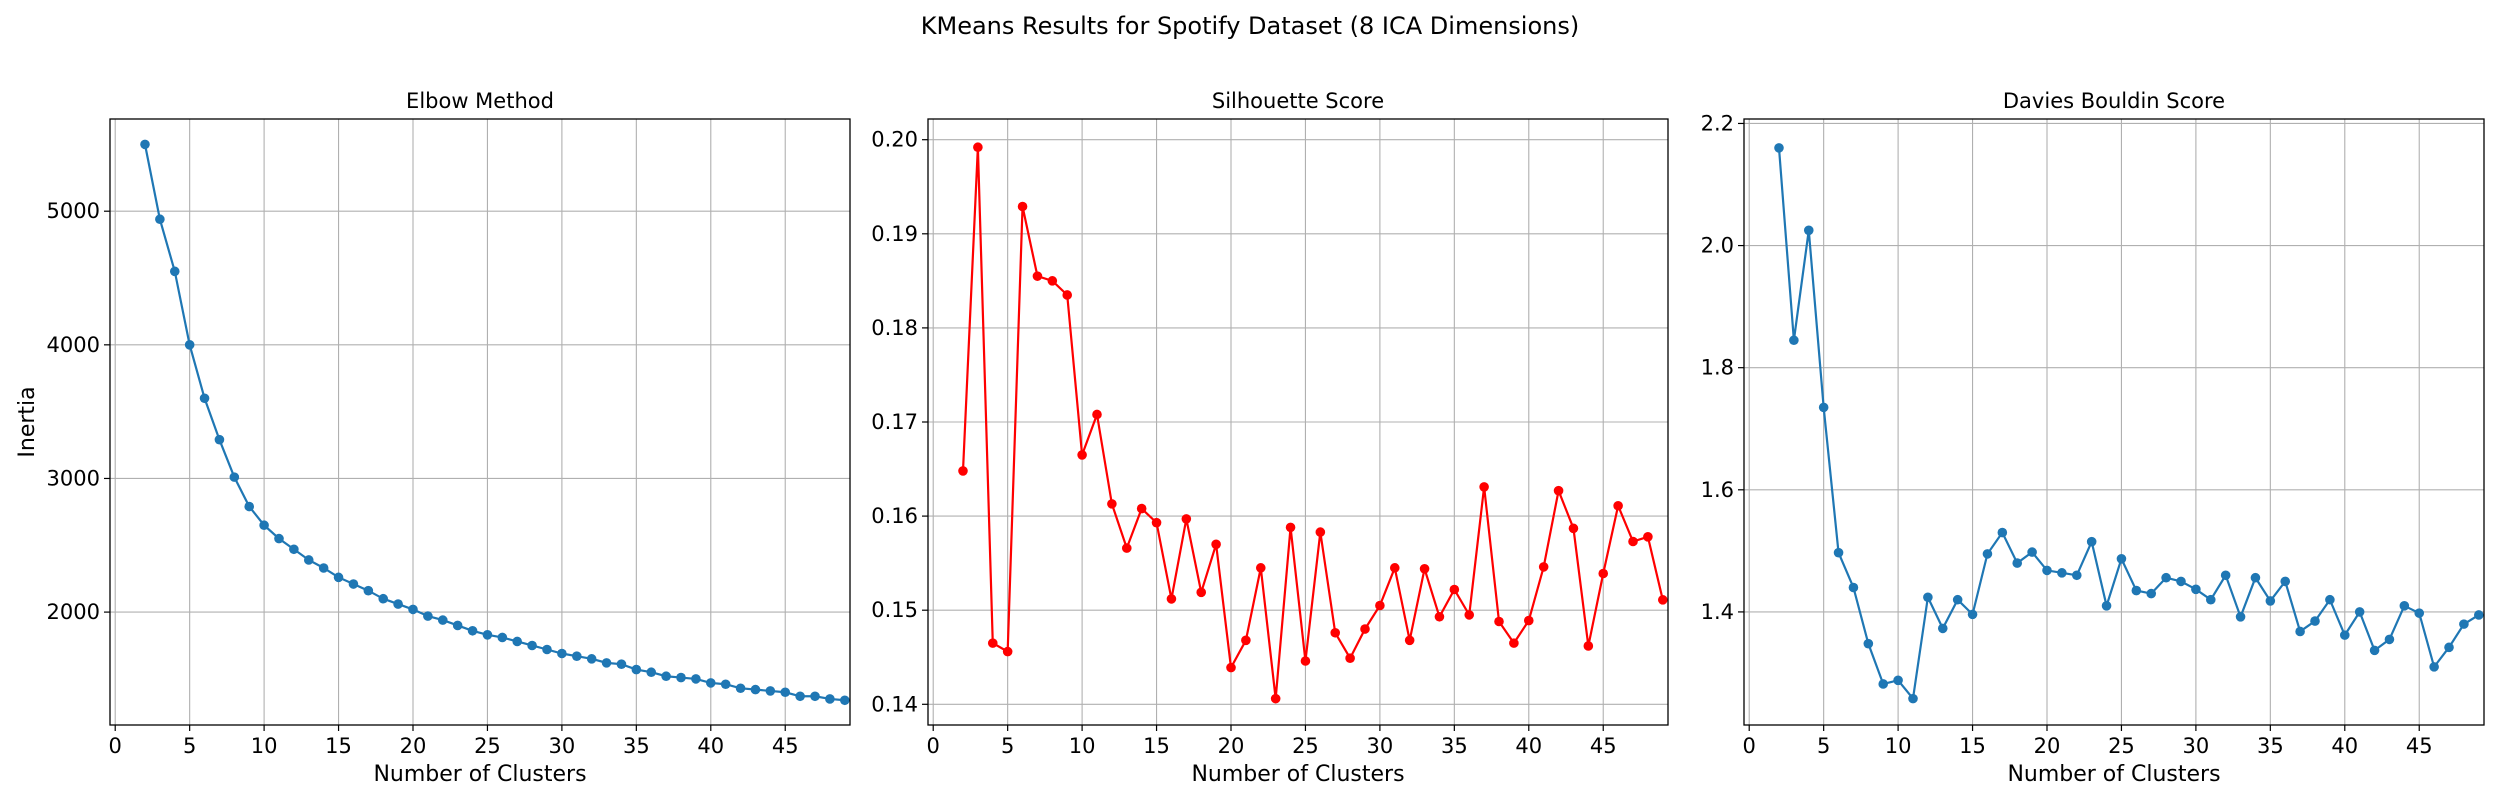 The image size is (2500, 800). What do you see at coordinates (264, 746) in the screenshot?
I see `chart-1-xtick-label-2: 10` at bounding box center [264, 746].